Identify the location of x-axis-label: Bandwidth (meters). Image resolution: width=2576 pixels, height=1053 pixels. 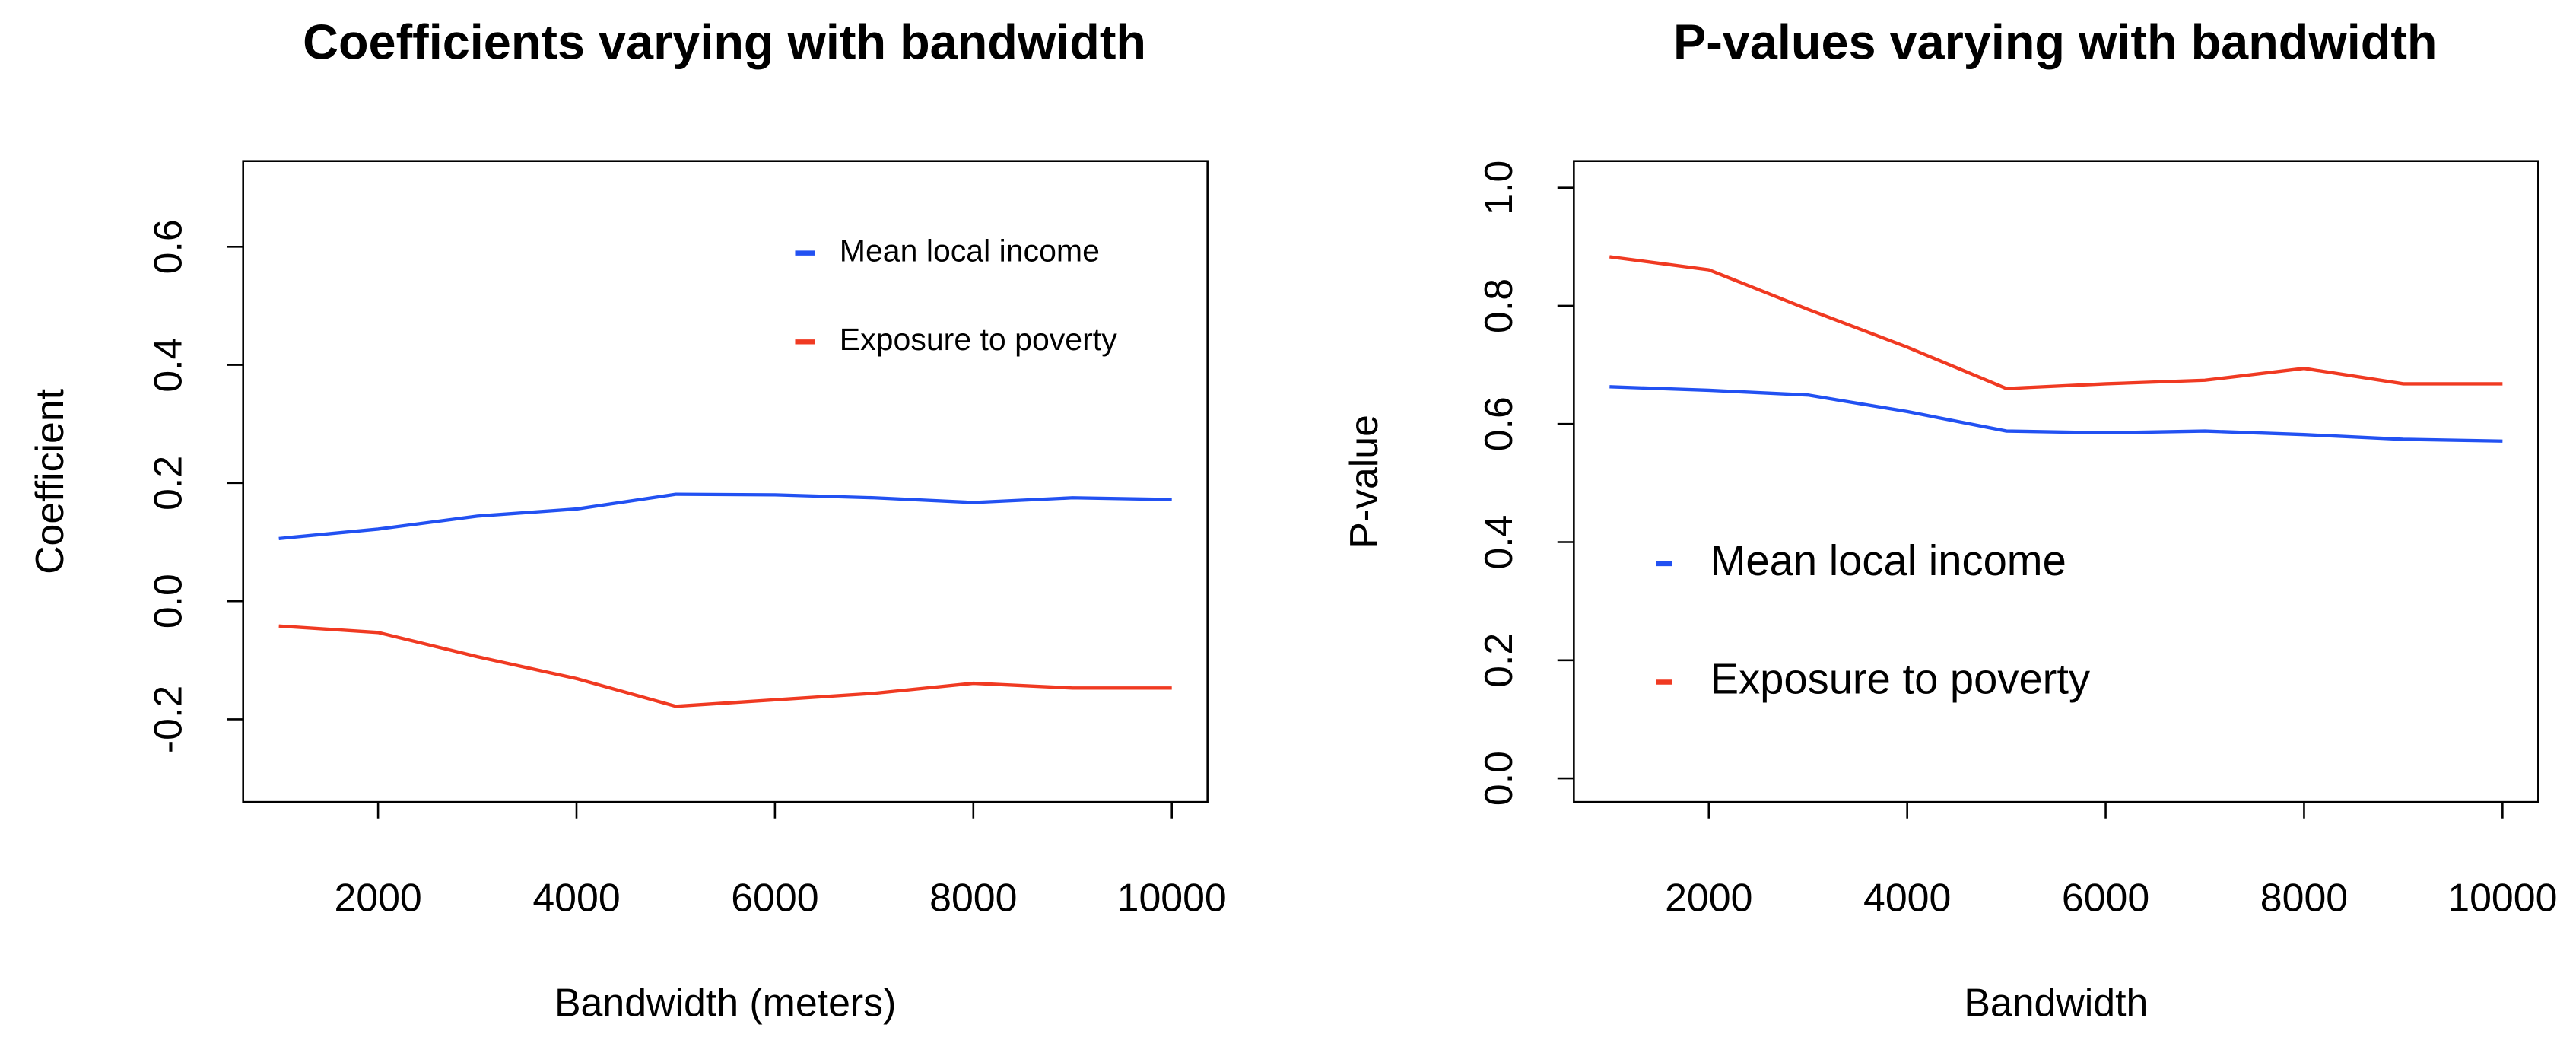
(725, 1003).